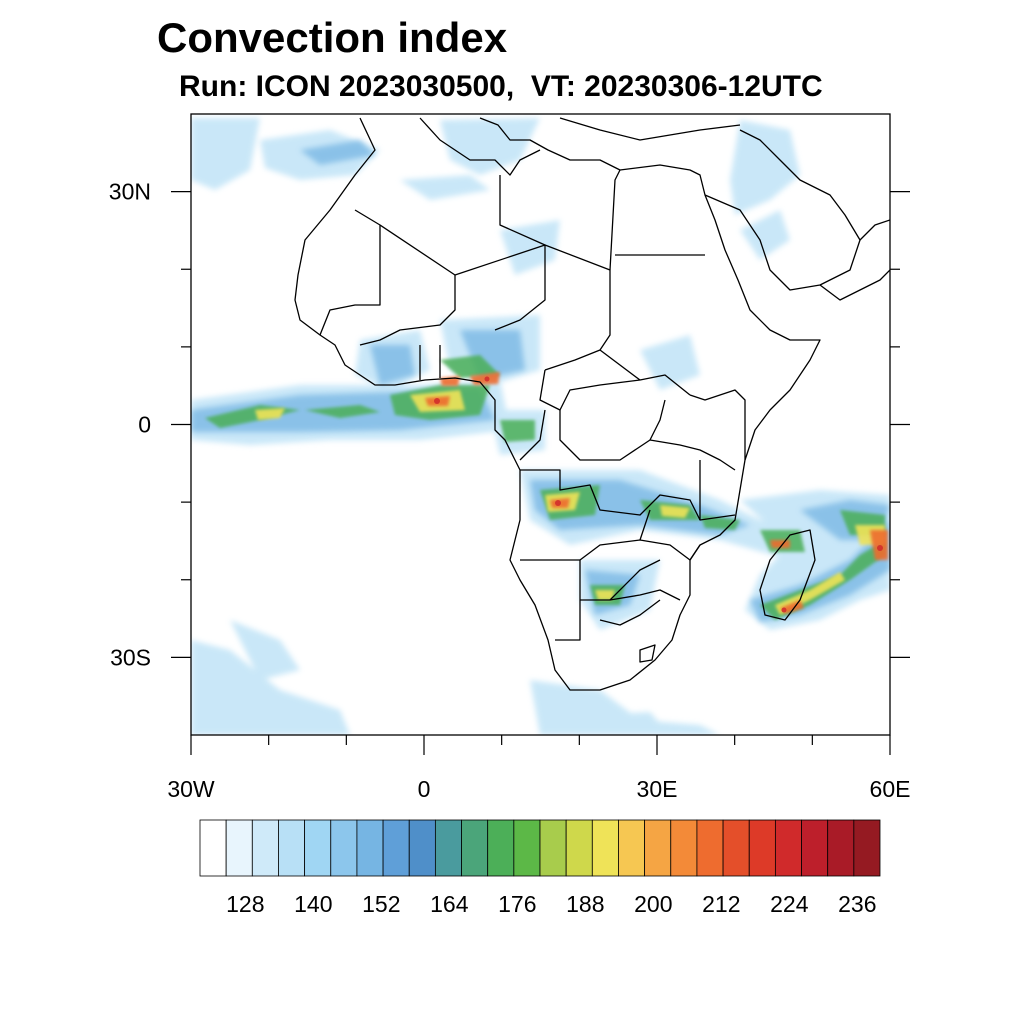 Image resolution: width=1024 pixels, height=1024 pixels. What do you see at coordinates (449, 904) in the screenshot?
I see `colorbar-label: 164` at bounding box center [449, 904].